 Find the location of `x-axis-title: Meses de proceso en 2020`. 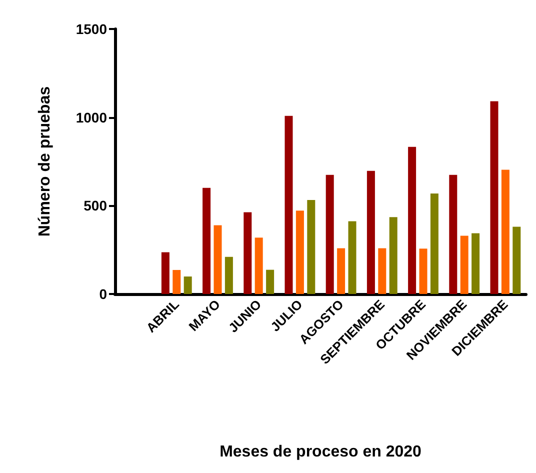

x-axis-title: Meses de proceso en 2020 is located at coordinates (321, 452).